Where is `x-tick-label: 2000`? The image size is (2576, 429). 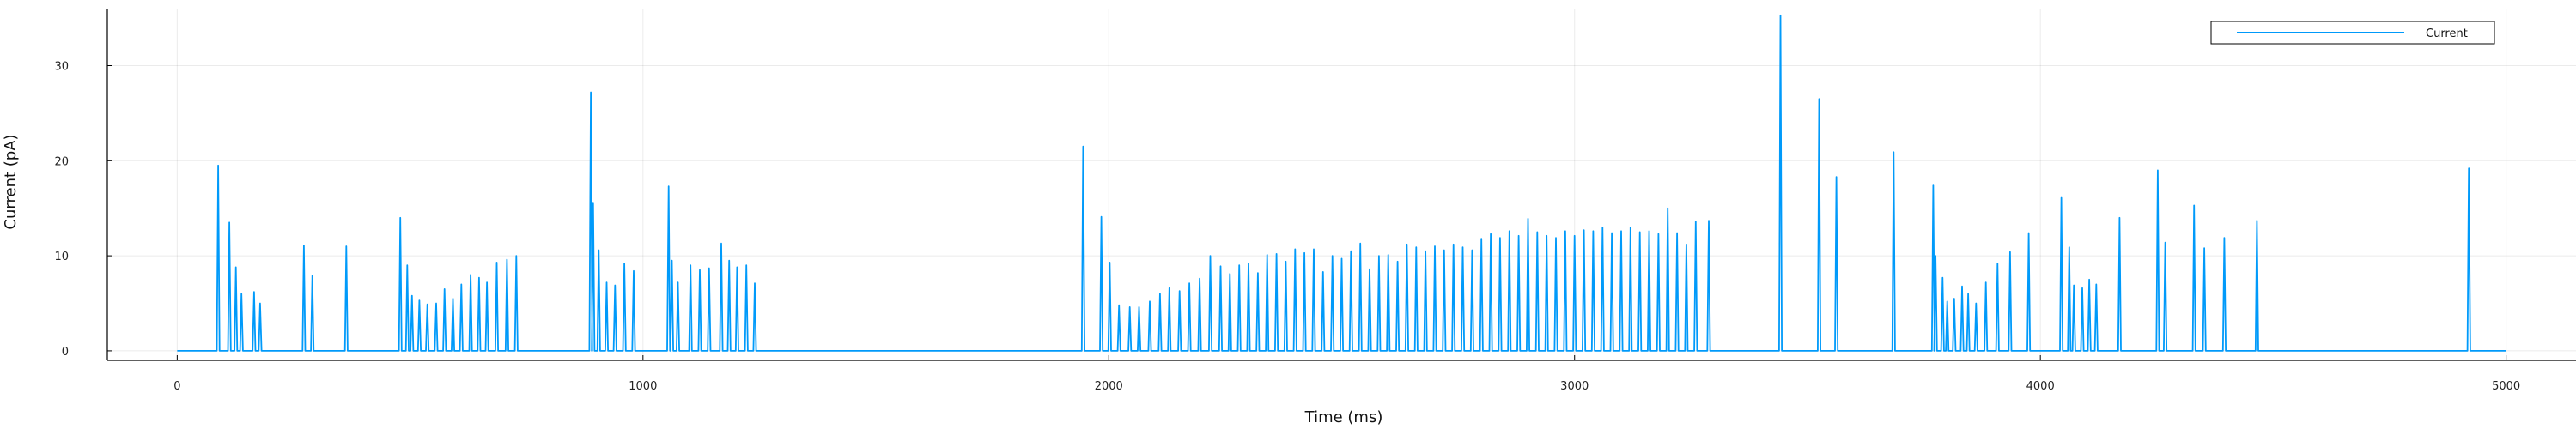 x-tick-label: 2000 is located at coordinates (1109, 386).